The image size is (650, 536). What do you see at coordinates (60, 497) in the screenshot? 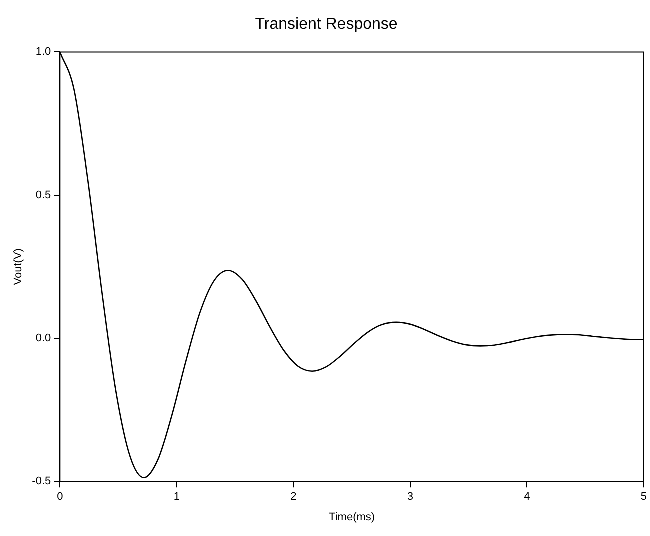
I see `x-tick-label: 0` at bounding box center [60, 497].